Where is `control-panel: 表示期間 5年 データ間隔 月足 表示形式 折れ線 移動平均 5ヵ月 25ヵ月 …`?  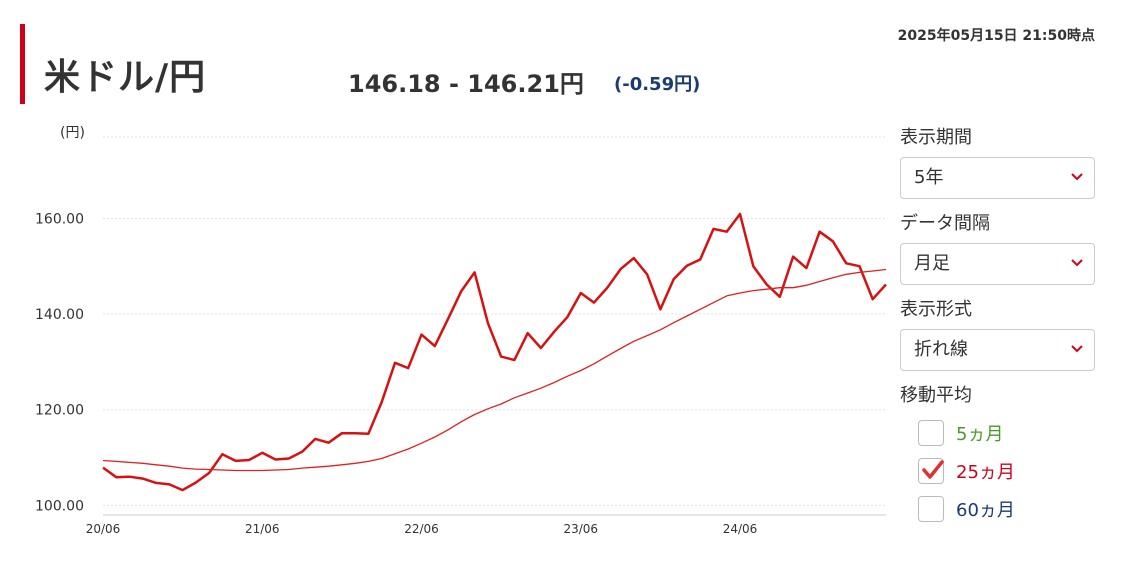
control-panel: 表示期間 5年 データ間隔 月足 表示形式 折れ線 移動平均 5ヵ月 25ヵ月 … is located at coordinates (997, 326).